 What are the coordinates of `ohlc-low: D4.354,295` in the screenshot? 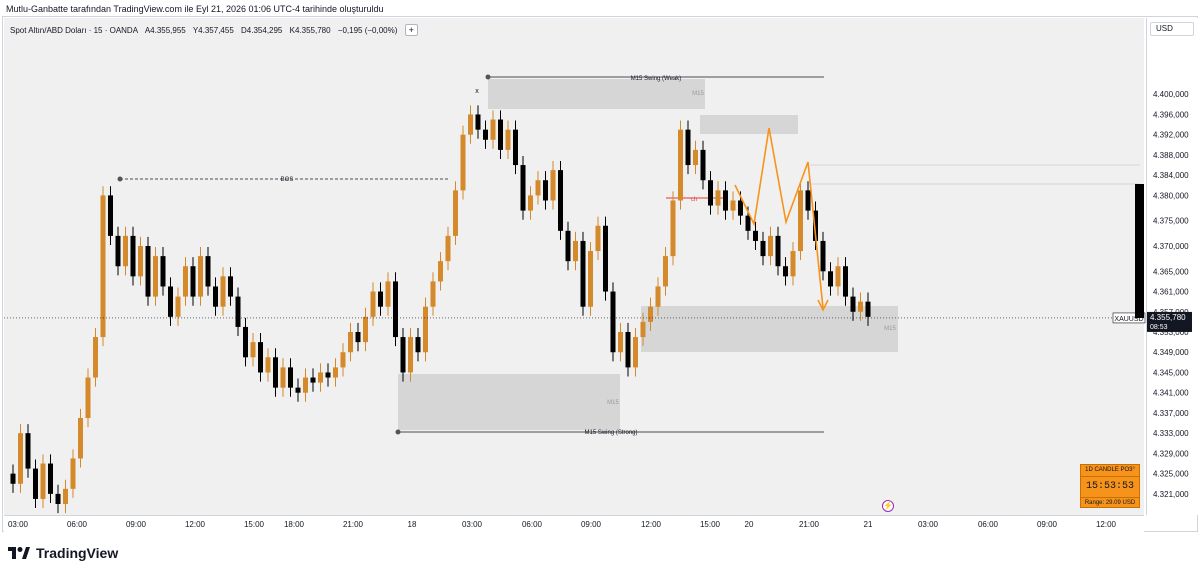 It's located at (262, 30).